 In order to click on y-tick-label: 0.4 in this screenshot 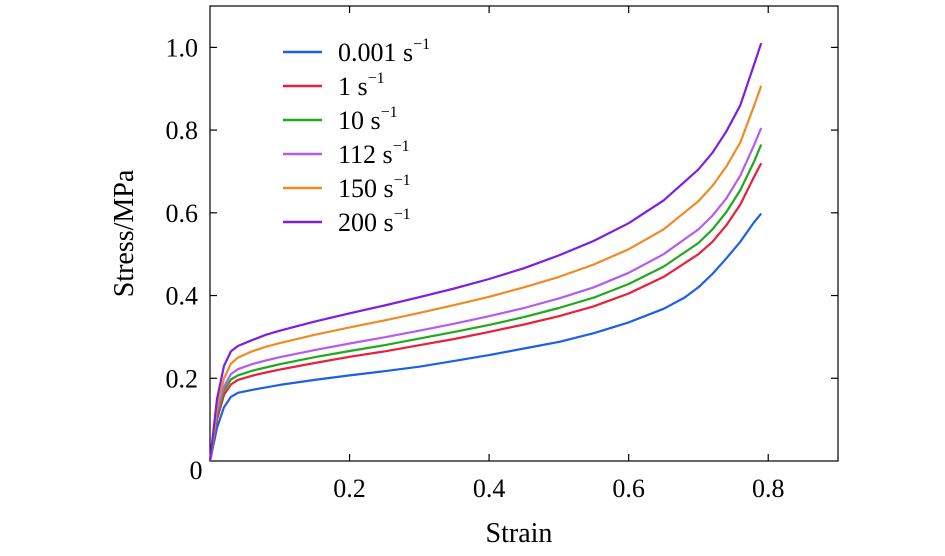, I will do `click(182, 296)`.